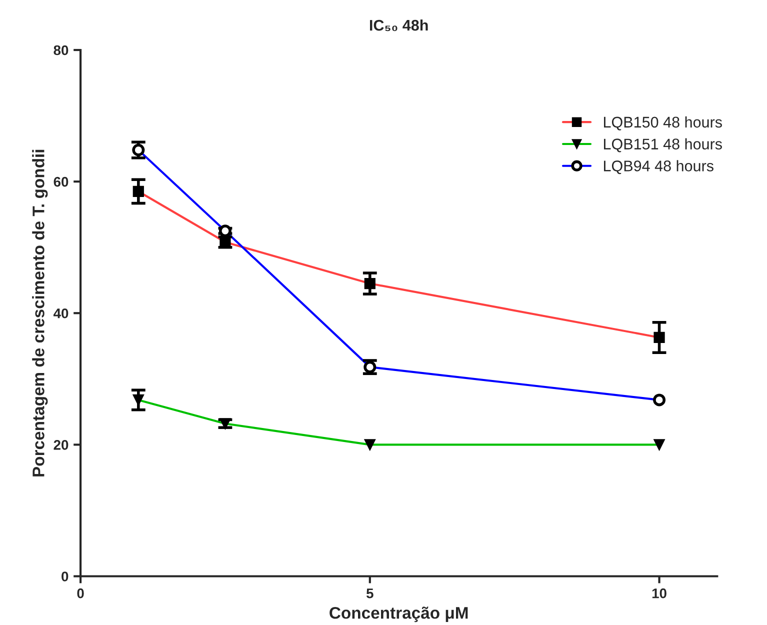  Describe the element at coordinates (370, 593) in the screenshot. I see `x-tick-label: 5` at that location.